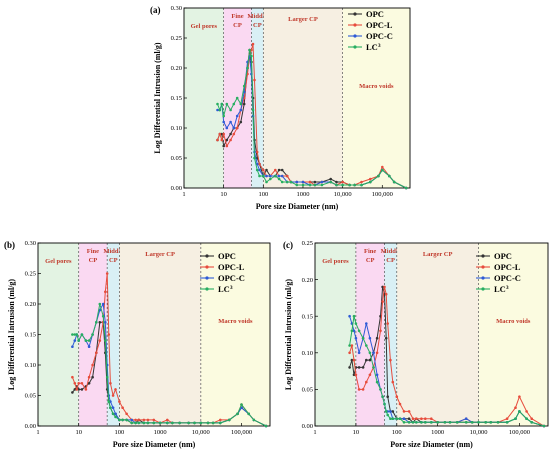  Describe the element at coordinates (176, 98) in the screenshot. I see `y-tick-label: 0.15` at that location.